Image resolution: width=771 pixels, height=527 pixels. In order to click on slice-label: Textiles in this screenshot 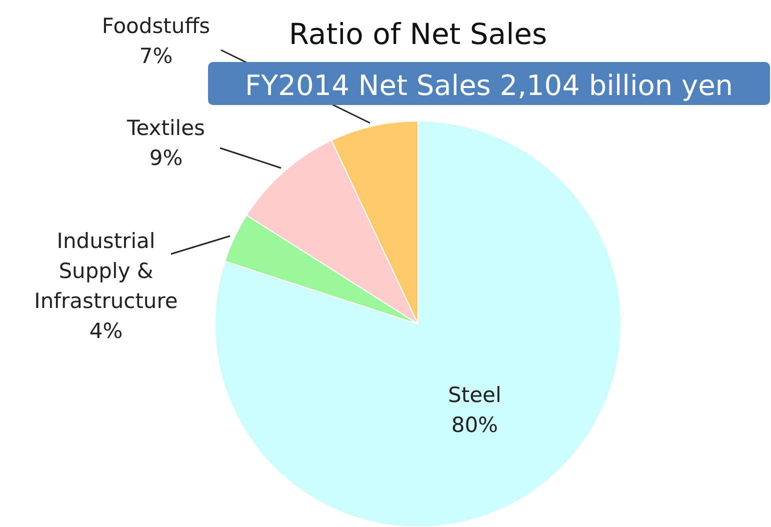, I will do `click(166, 128)`.